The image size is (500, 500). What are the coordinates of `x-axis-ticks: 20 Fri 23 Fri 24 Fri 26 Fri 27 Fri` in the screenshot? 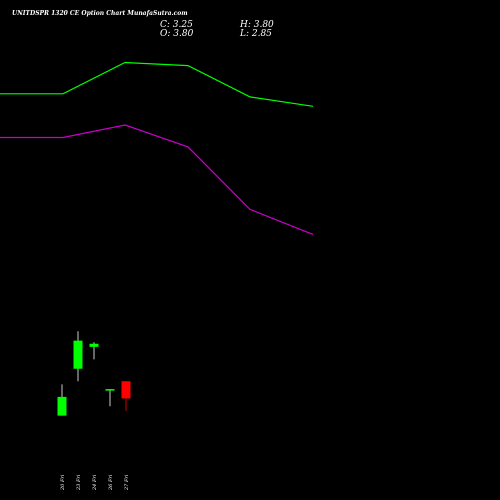 It's located at (95, 482).